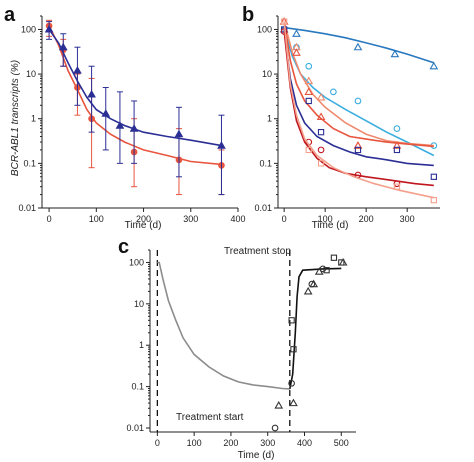 This screenshot has height=462, width=474. Describe the element at coordinates (330, 225) in the screenshot. I see `panel-b-x-axis-label: Time (d)` at that location.